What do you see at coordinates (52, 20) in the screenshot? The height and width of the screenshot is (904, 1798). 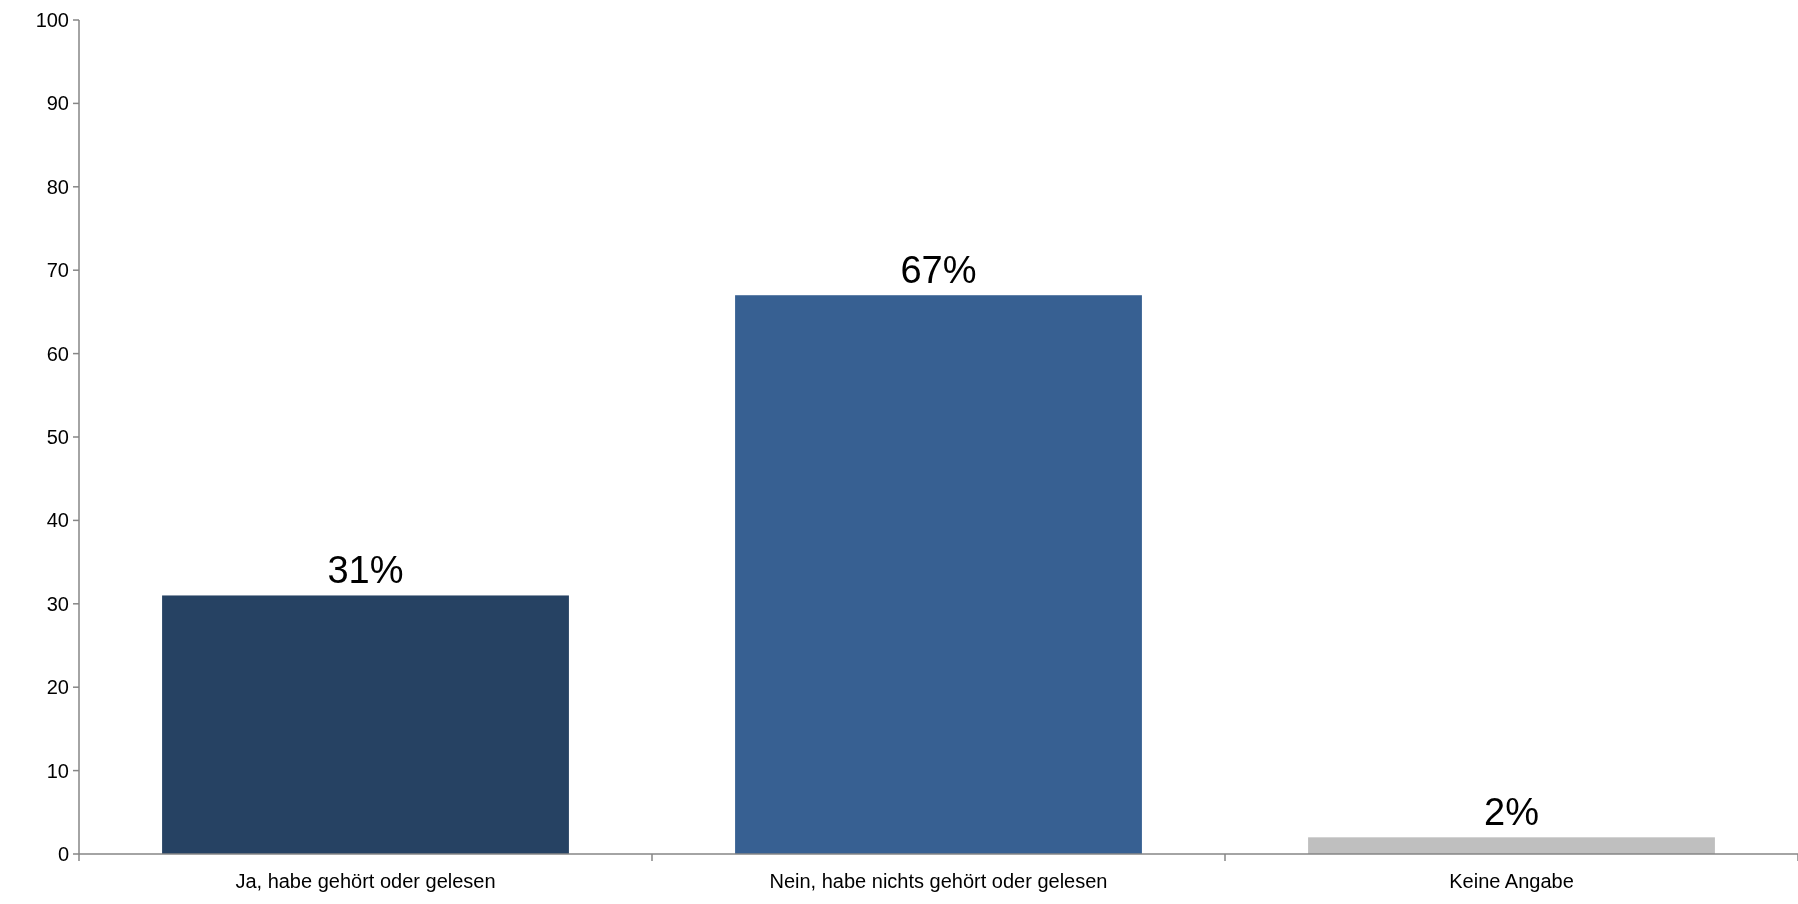 I see `y-tick-label: 100` at bounding box center [52, 20].